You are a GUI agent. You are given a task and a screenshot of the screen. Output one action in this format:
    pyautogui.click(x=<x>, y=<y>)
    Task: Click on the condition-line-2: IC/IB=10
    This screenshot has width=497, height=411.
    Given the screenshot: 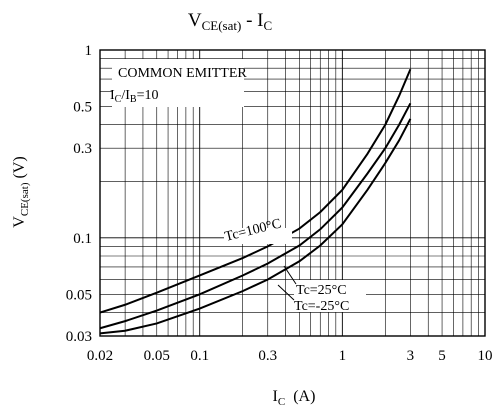 What is the action you would take?
    pyautogui.click(x=134, y=96)
    